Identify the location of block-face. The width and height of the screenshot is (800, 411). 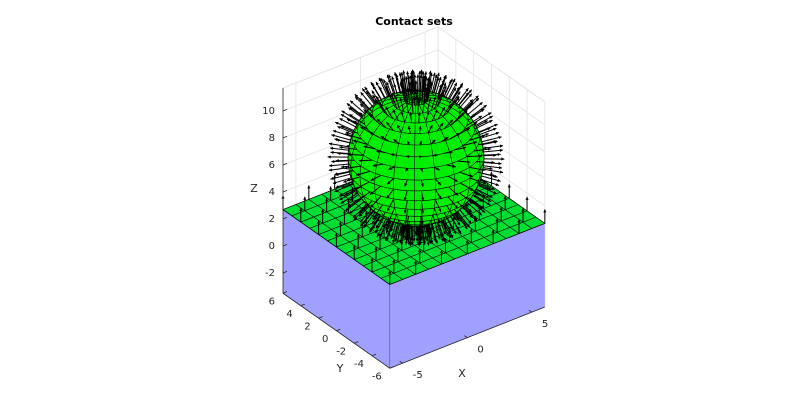
(336, 289).